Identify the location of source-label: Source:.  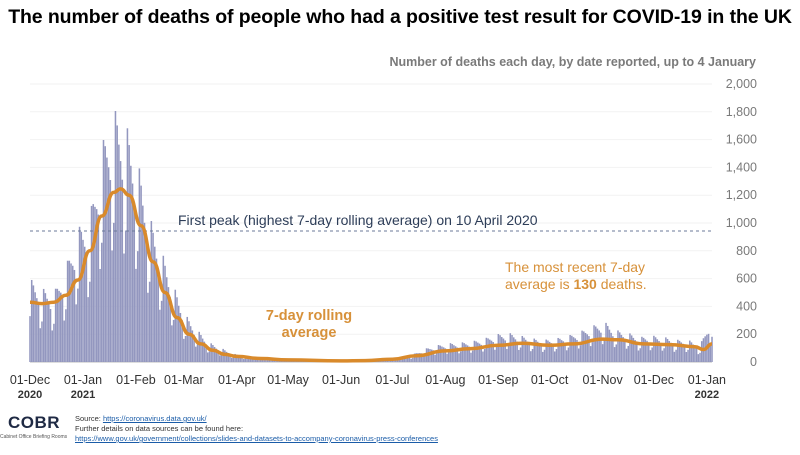
(89, 418).